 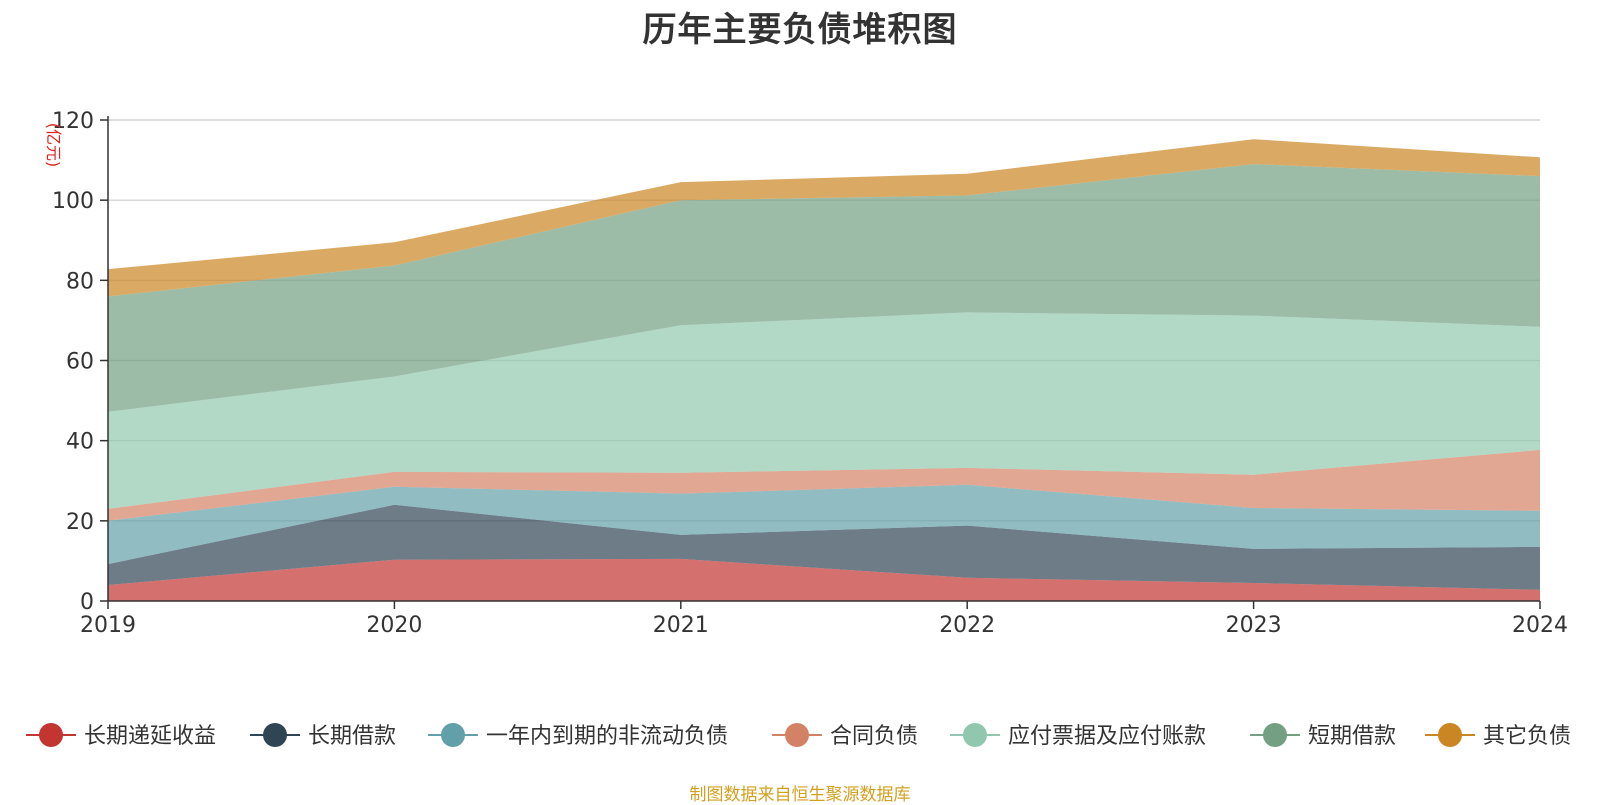 I want to click on y-axis-unit: (亿元), so click(x=53, y=145).